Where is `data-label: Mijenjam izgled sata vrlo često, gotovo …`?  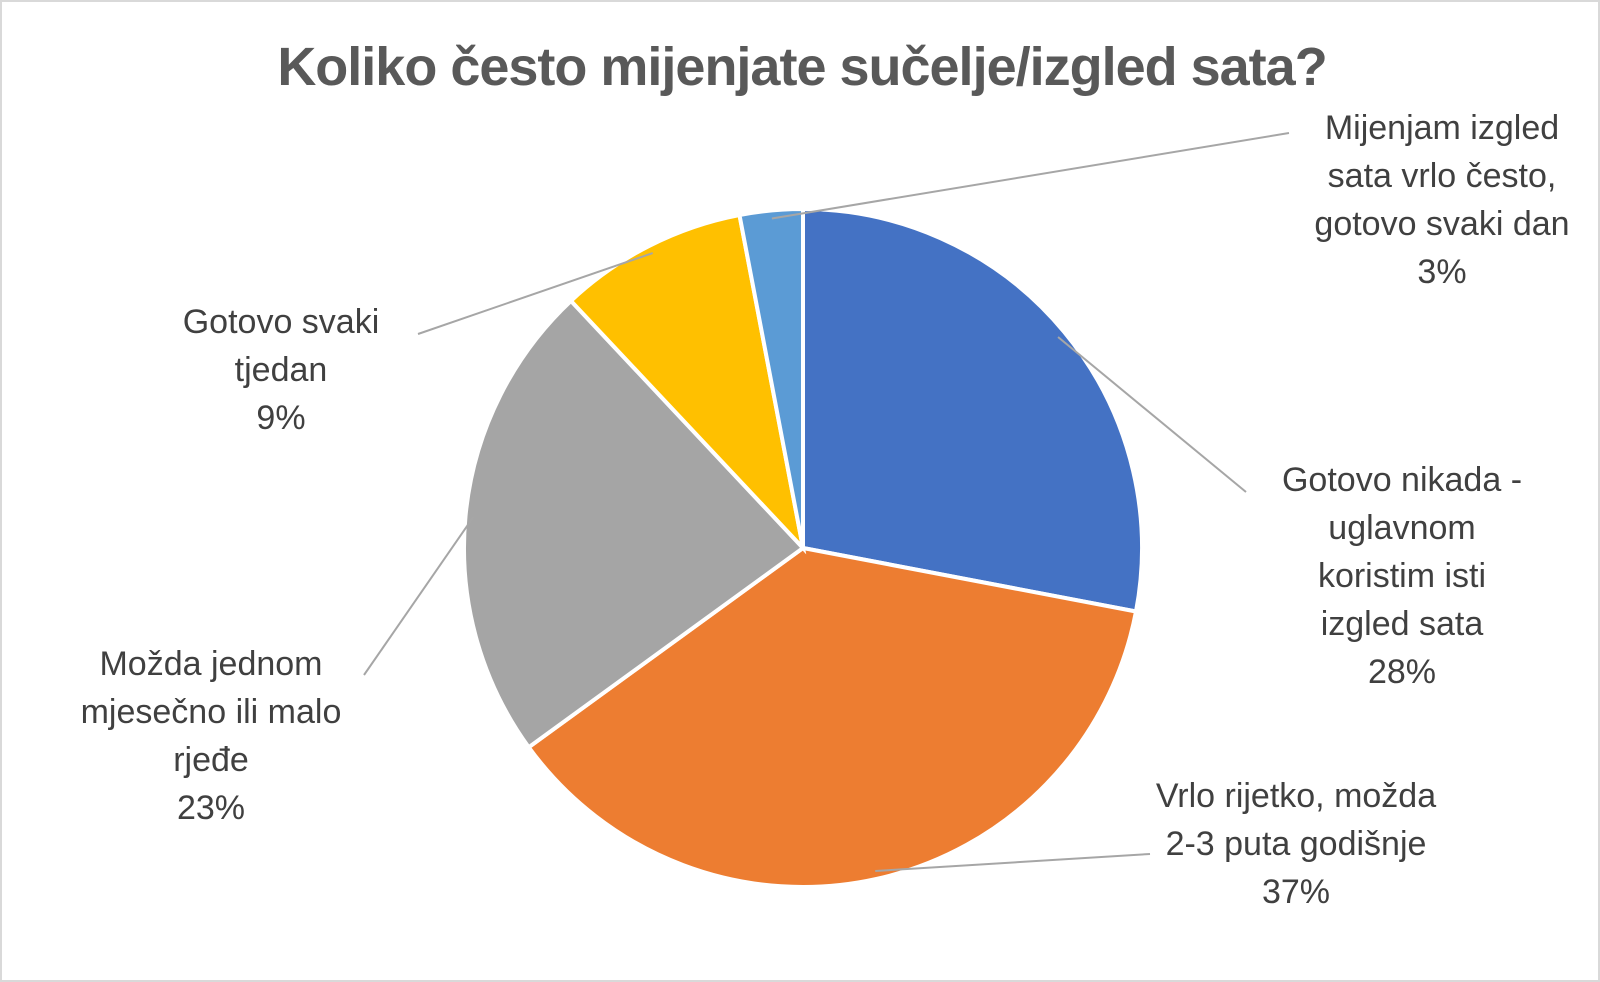 data-label: Mijenjam izgled sata vrlo često, gotovo … is located at coordinates (1442, 200).